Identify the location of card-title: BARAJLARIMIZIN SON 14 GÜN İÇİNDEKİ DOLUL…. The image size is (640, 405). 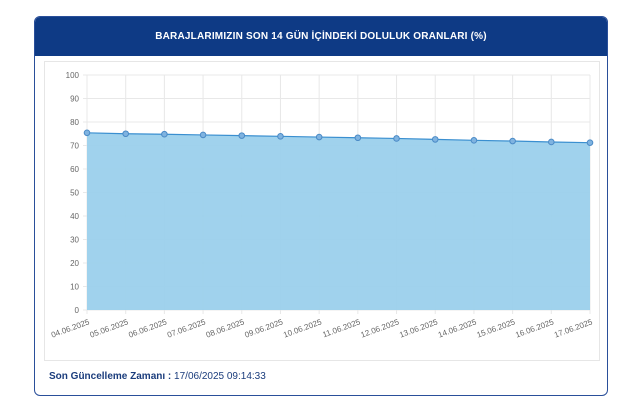
(321, 36).